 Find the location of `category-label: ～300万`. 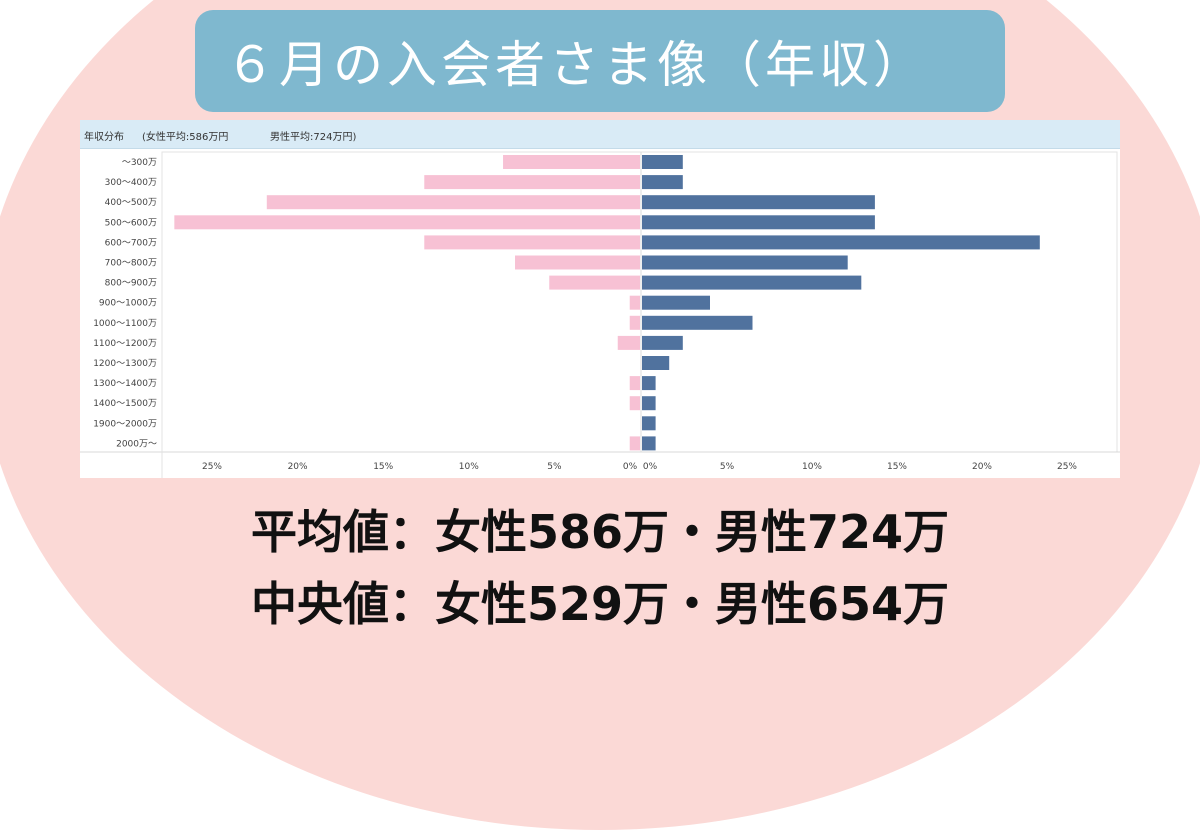

category-label: ～300万 is located at coordinates (139, 163).